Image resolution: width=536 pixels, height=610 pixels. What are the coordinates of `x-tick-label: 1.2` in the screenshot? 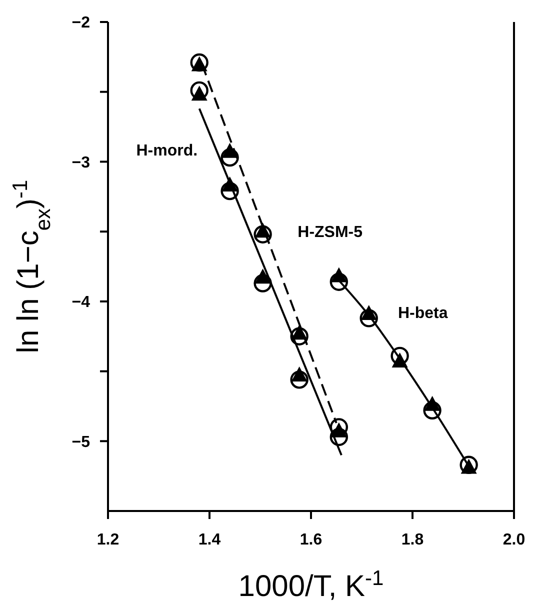 It's located at (108, 539).